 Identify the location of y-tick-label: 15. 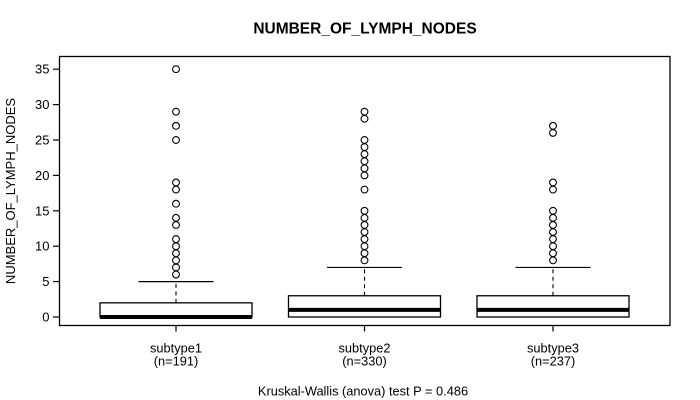
(42, 210).